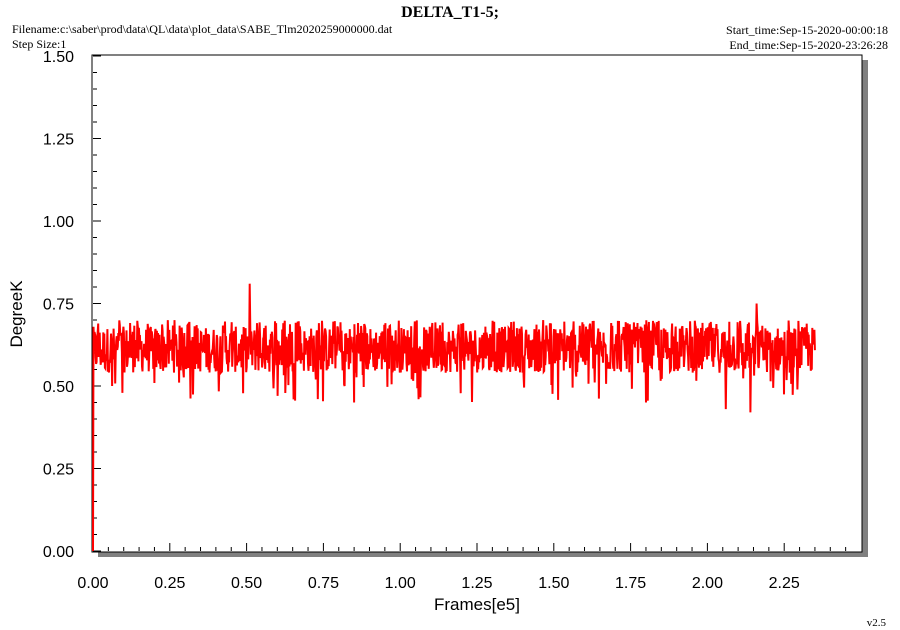 The width and height of the screenshot is (900, 630). Describe the element at coordinates (469, 547) in the screenshot. I see `x-axis-ticks` at that location.